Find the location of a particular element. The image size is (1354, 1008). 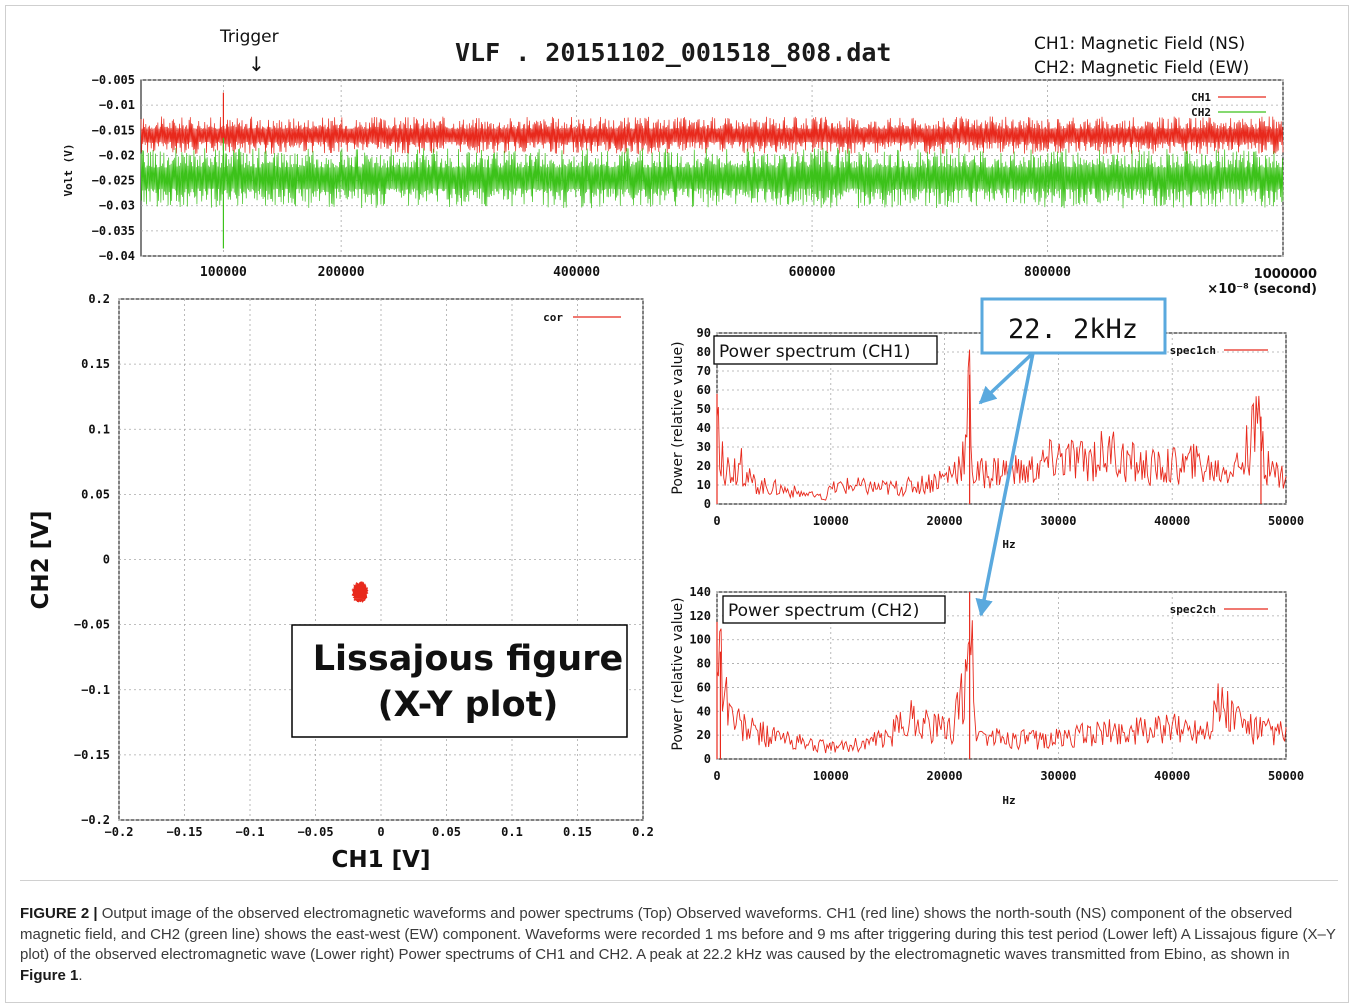

lissajous-ytick-label: 0.05 is located at coordinates (95, 494).